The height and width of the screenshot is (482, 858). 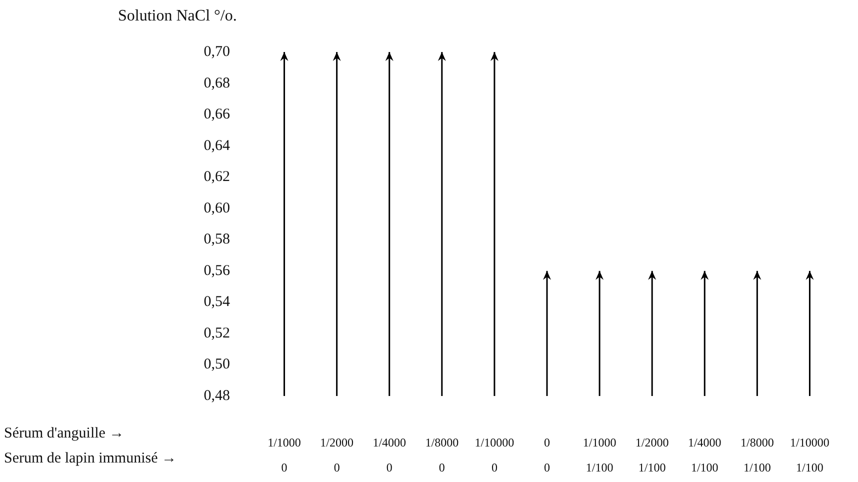 What do you see at coordinates (90, 458) in the screenshot?
I see `text: Serum de lapin immunisé →` at bounding box center [90, 458].